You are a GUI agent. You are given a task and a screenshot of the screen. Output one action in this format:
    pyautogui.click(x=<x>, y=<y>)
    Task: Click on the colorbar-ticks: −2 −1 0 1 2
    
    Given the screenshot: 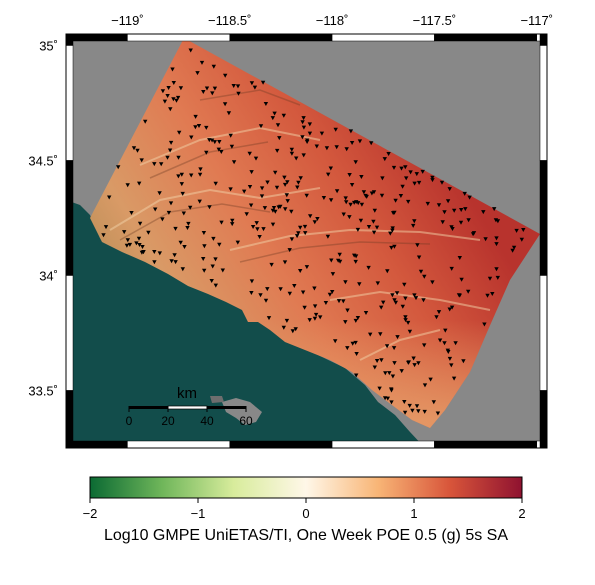 What is the action you would take?
    pyautogui.click(x=304, y=509)
    